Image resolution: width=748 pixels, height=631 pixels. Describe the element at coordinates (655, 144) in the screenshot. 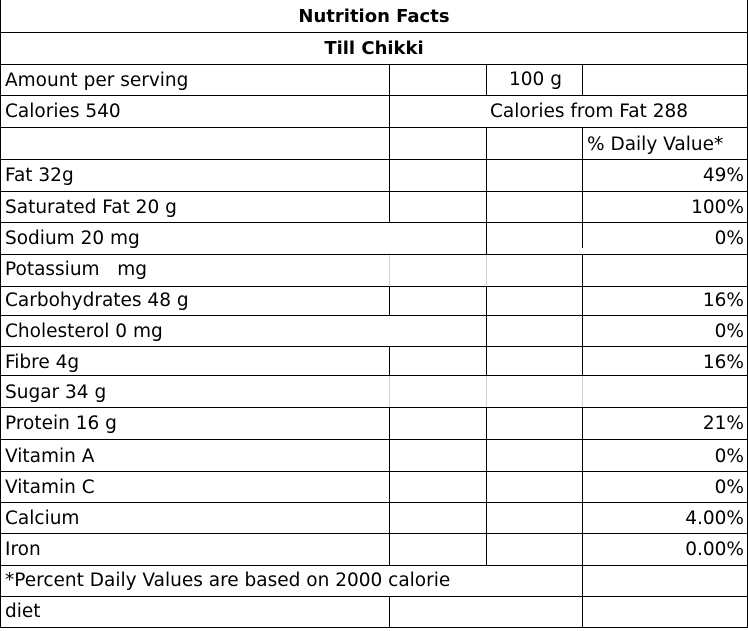

I see `daily-value-header: % Daily Value*` at that location.